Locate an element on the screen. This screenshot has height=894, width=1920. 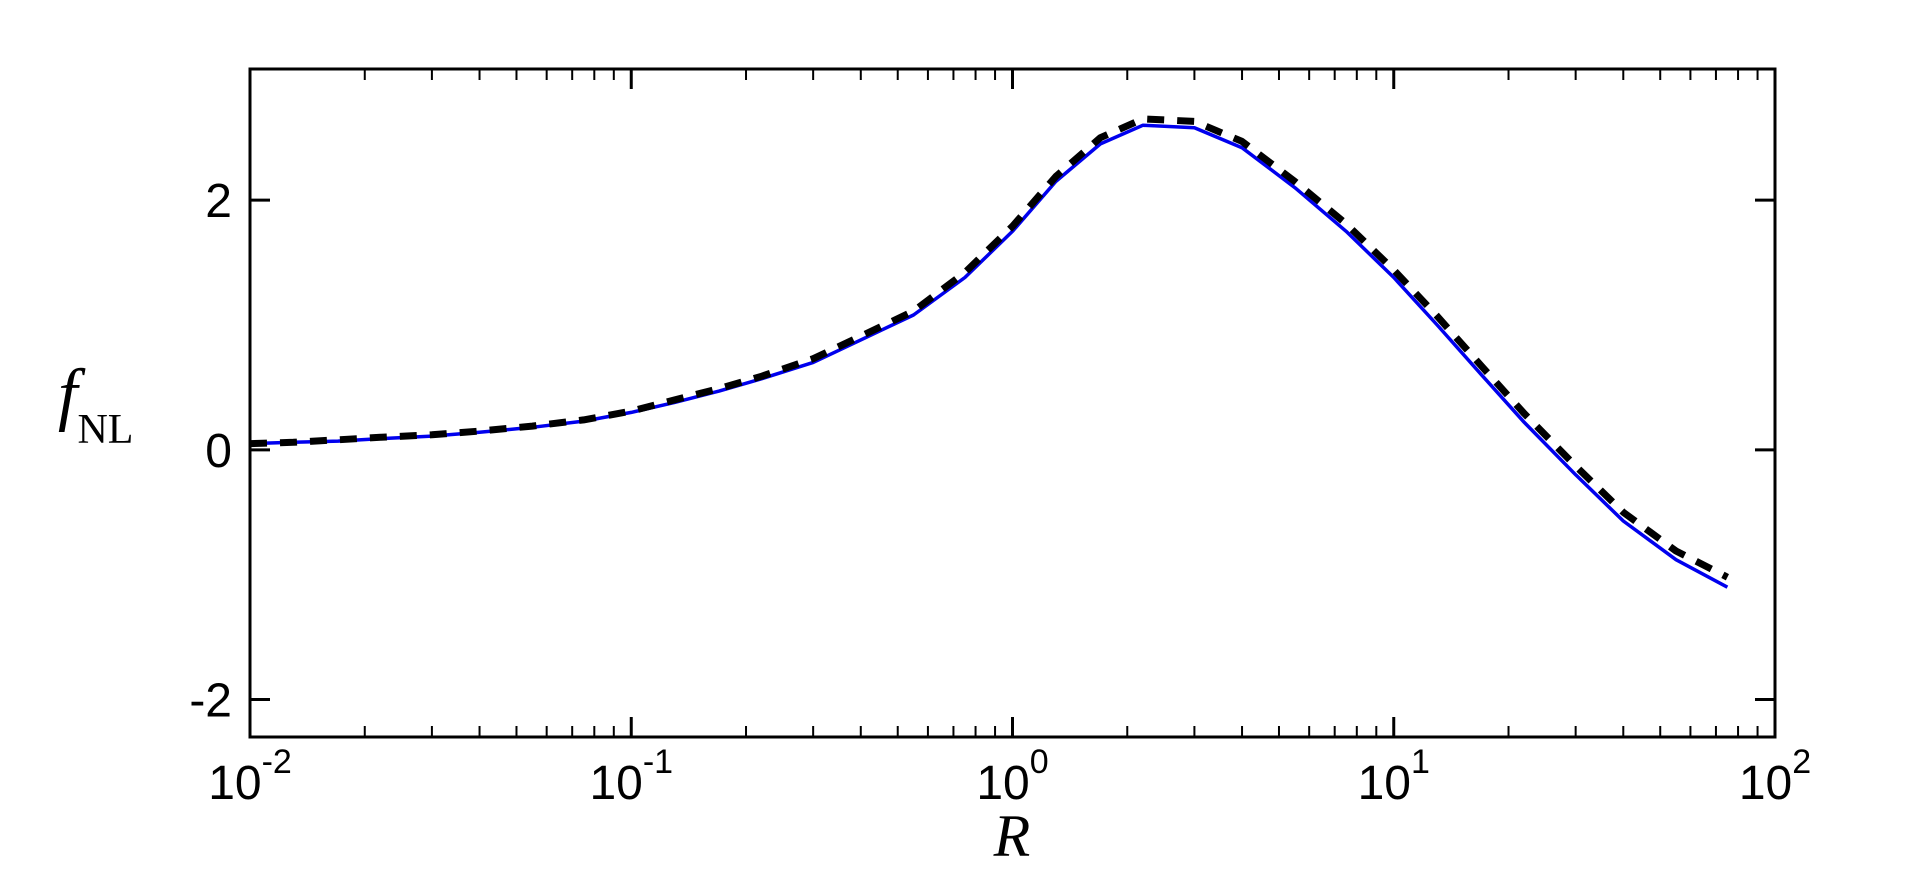
y-tick-label: 0 is located at coordinates (218, 451).